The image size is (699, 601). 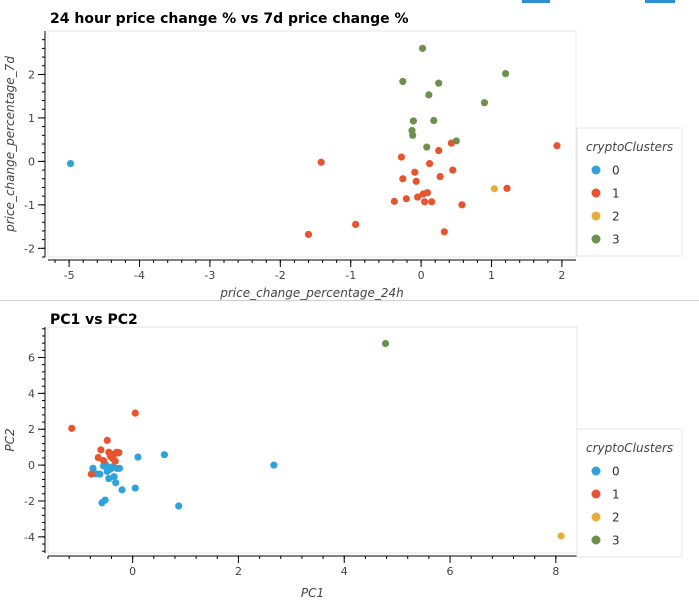 What do you see at coordinates (69, 275) in the screenshot?
I see `x-tick-label: -5` at bounding box center [69, 275].